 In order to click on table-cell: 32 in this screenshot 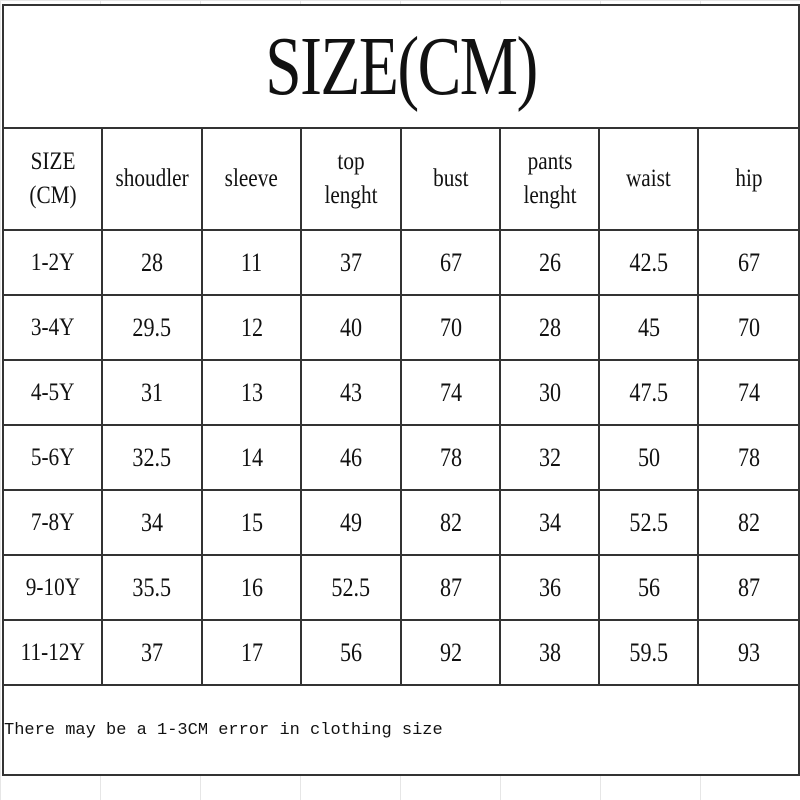, I will do `click(549, 457)`.